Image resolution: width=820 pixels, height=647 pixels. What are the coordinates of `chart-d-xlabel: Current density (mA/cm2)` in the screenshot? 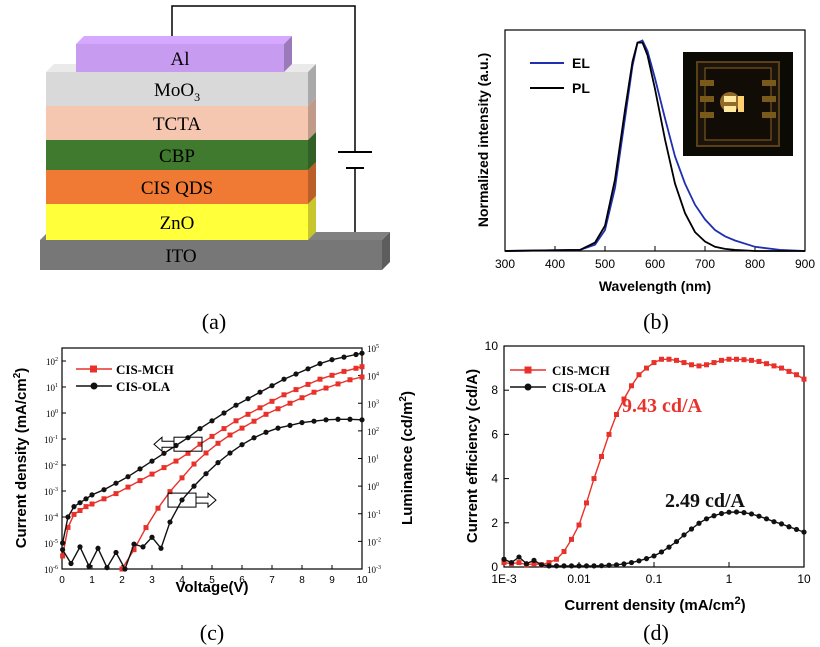 It's located at (654, 604).